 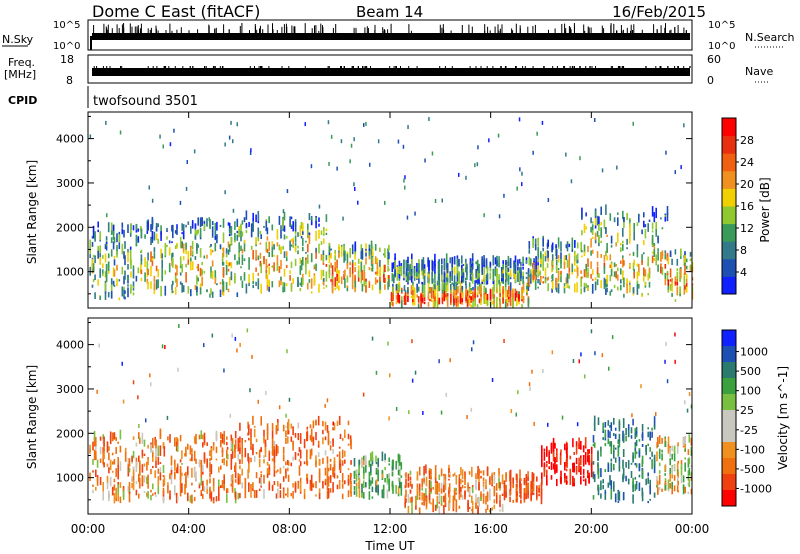 What do you see at coordinates (388, 70) in the screenshot?
I see `freq-panel: Freq. [MHz] 18 8 60 0 Nave` at bounding box center [388, 70].